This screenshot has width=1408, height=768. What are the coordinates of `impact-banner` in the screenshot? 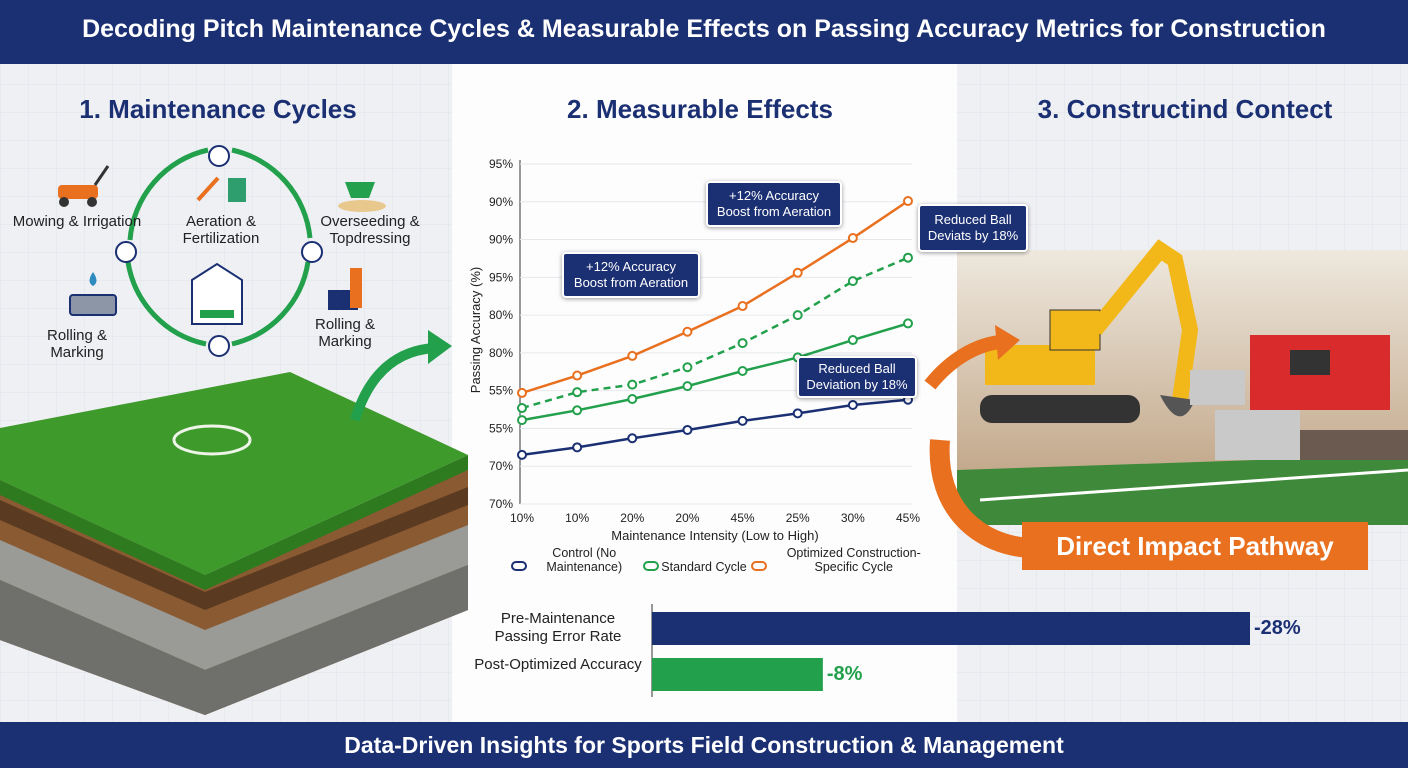 It's located at (1195, 546).